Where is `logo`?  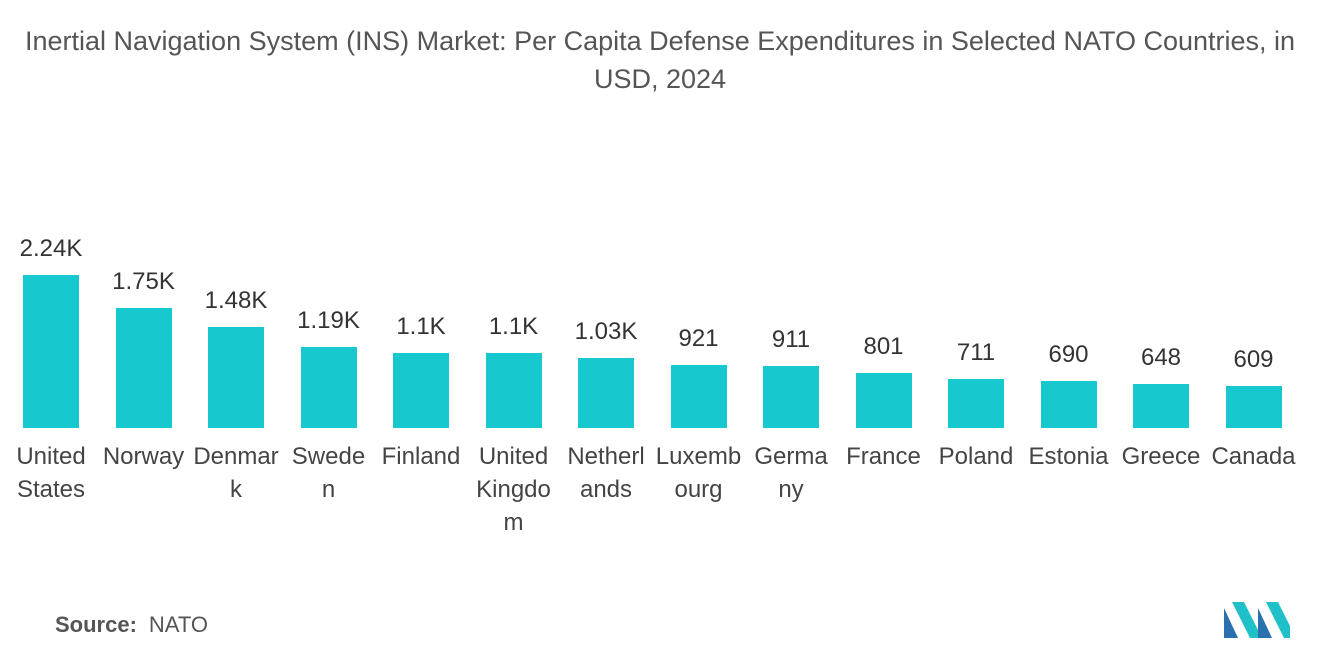
logo is located at coordinates (1257, 620).